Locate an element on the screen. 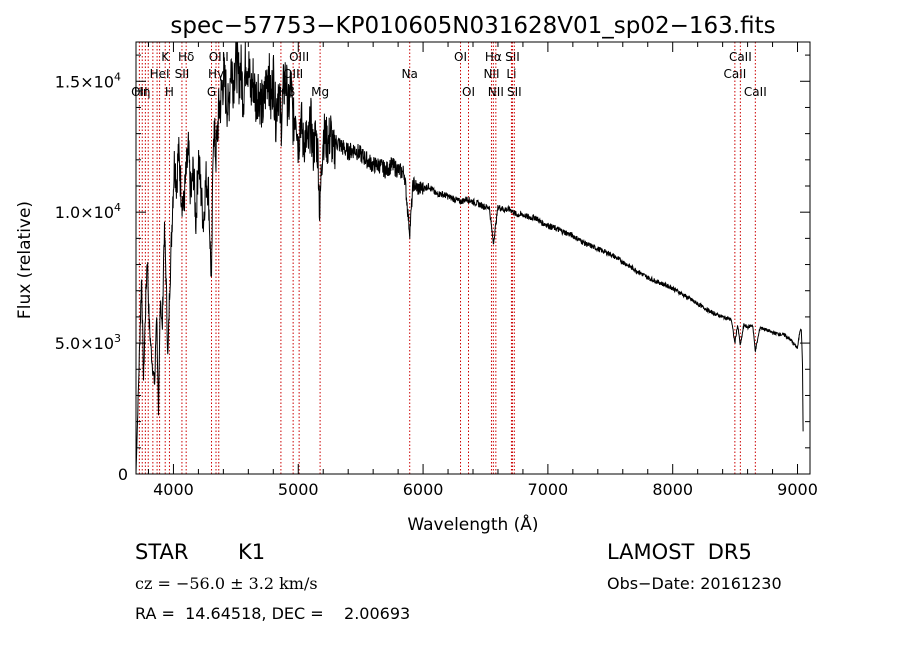 This screenshot has width=900, height=649. x-tick-label-4: 8000 is located at coordinates (672, 489).